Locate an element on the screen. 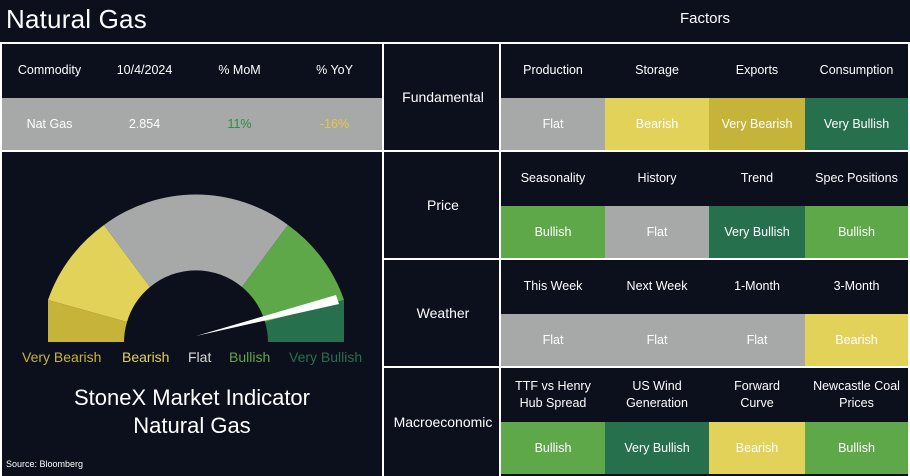 Image resolution: width=910 pixels, height=476 pixels. legend-bullish: Bullish is located at coordinates (250, 357).